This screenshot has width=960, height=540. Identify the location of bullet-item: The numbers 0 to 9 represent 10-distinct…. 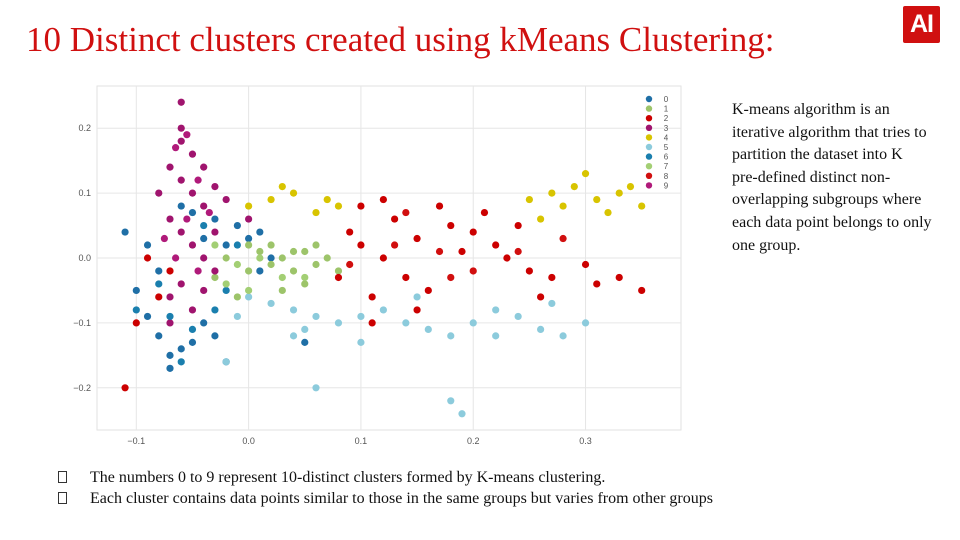
(385, 477).